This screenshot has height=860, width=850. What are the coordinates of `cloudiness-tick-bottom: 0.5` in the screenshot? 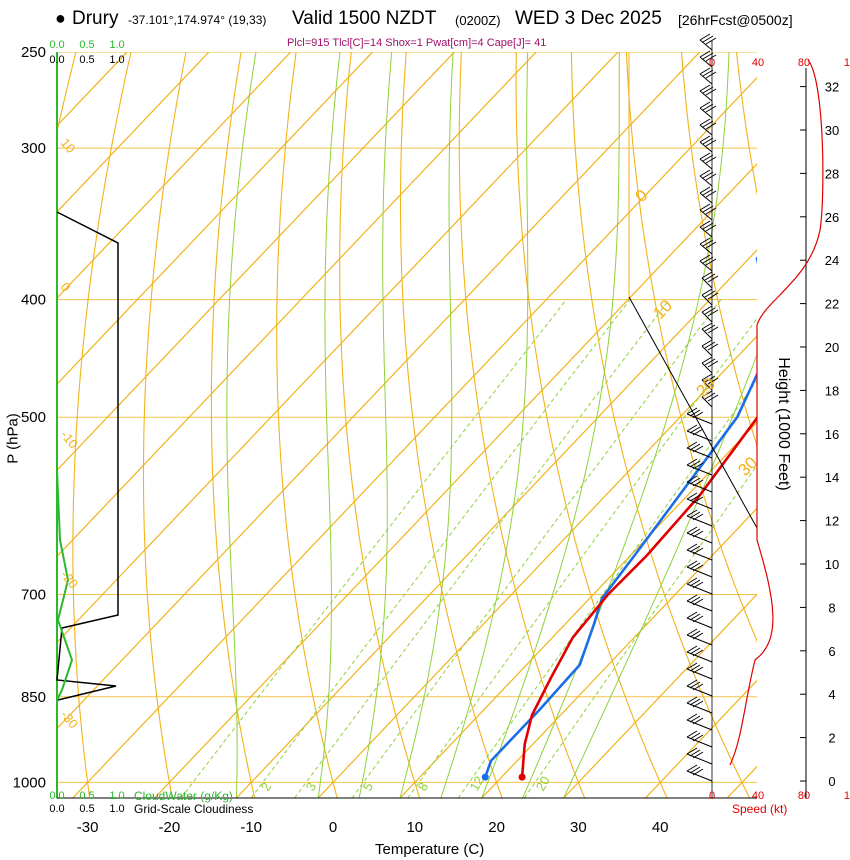 It's located at (86, 809).